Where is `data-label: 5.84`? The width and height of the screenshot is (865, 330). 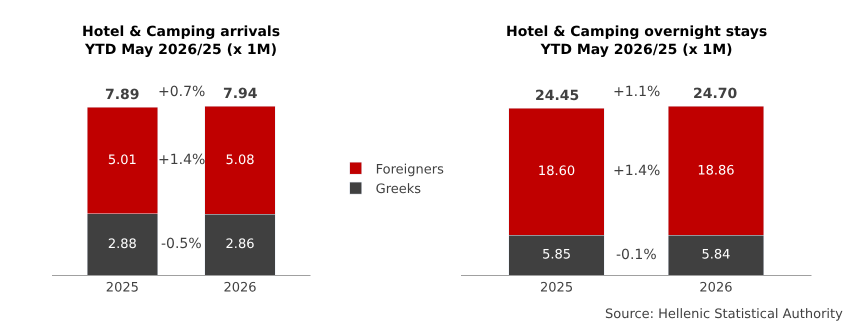 data-label: 5.84 is located at coordinates (715, 255).